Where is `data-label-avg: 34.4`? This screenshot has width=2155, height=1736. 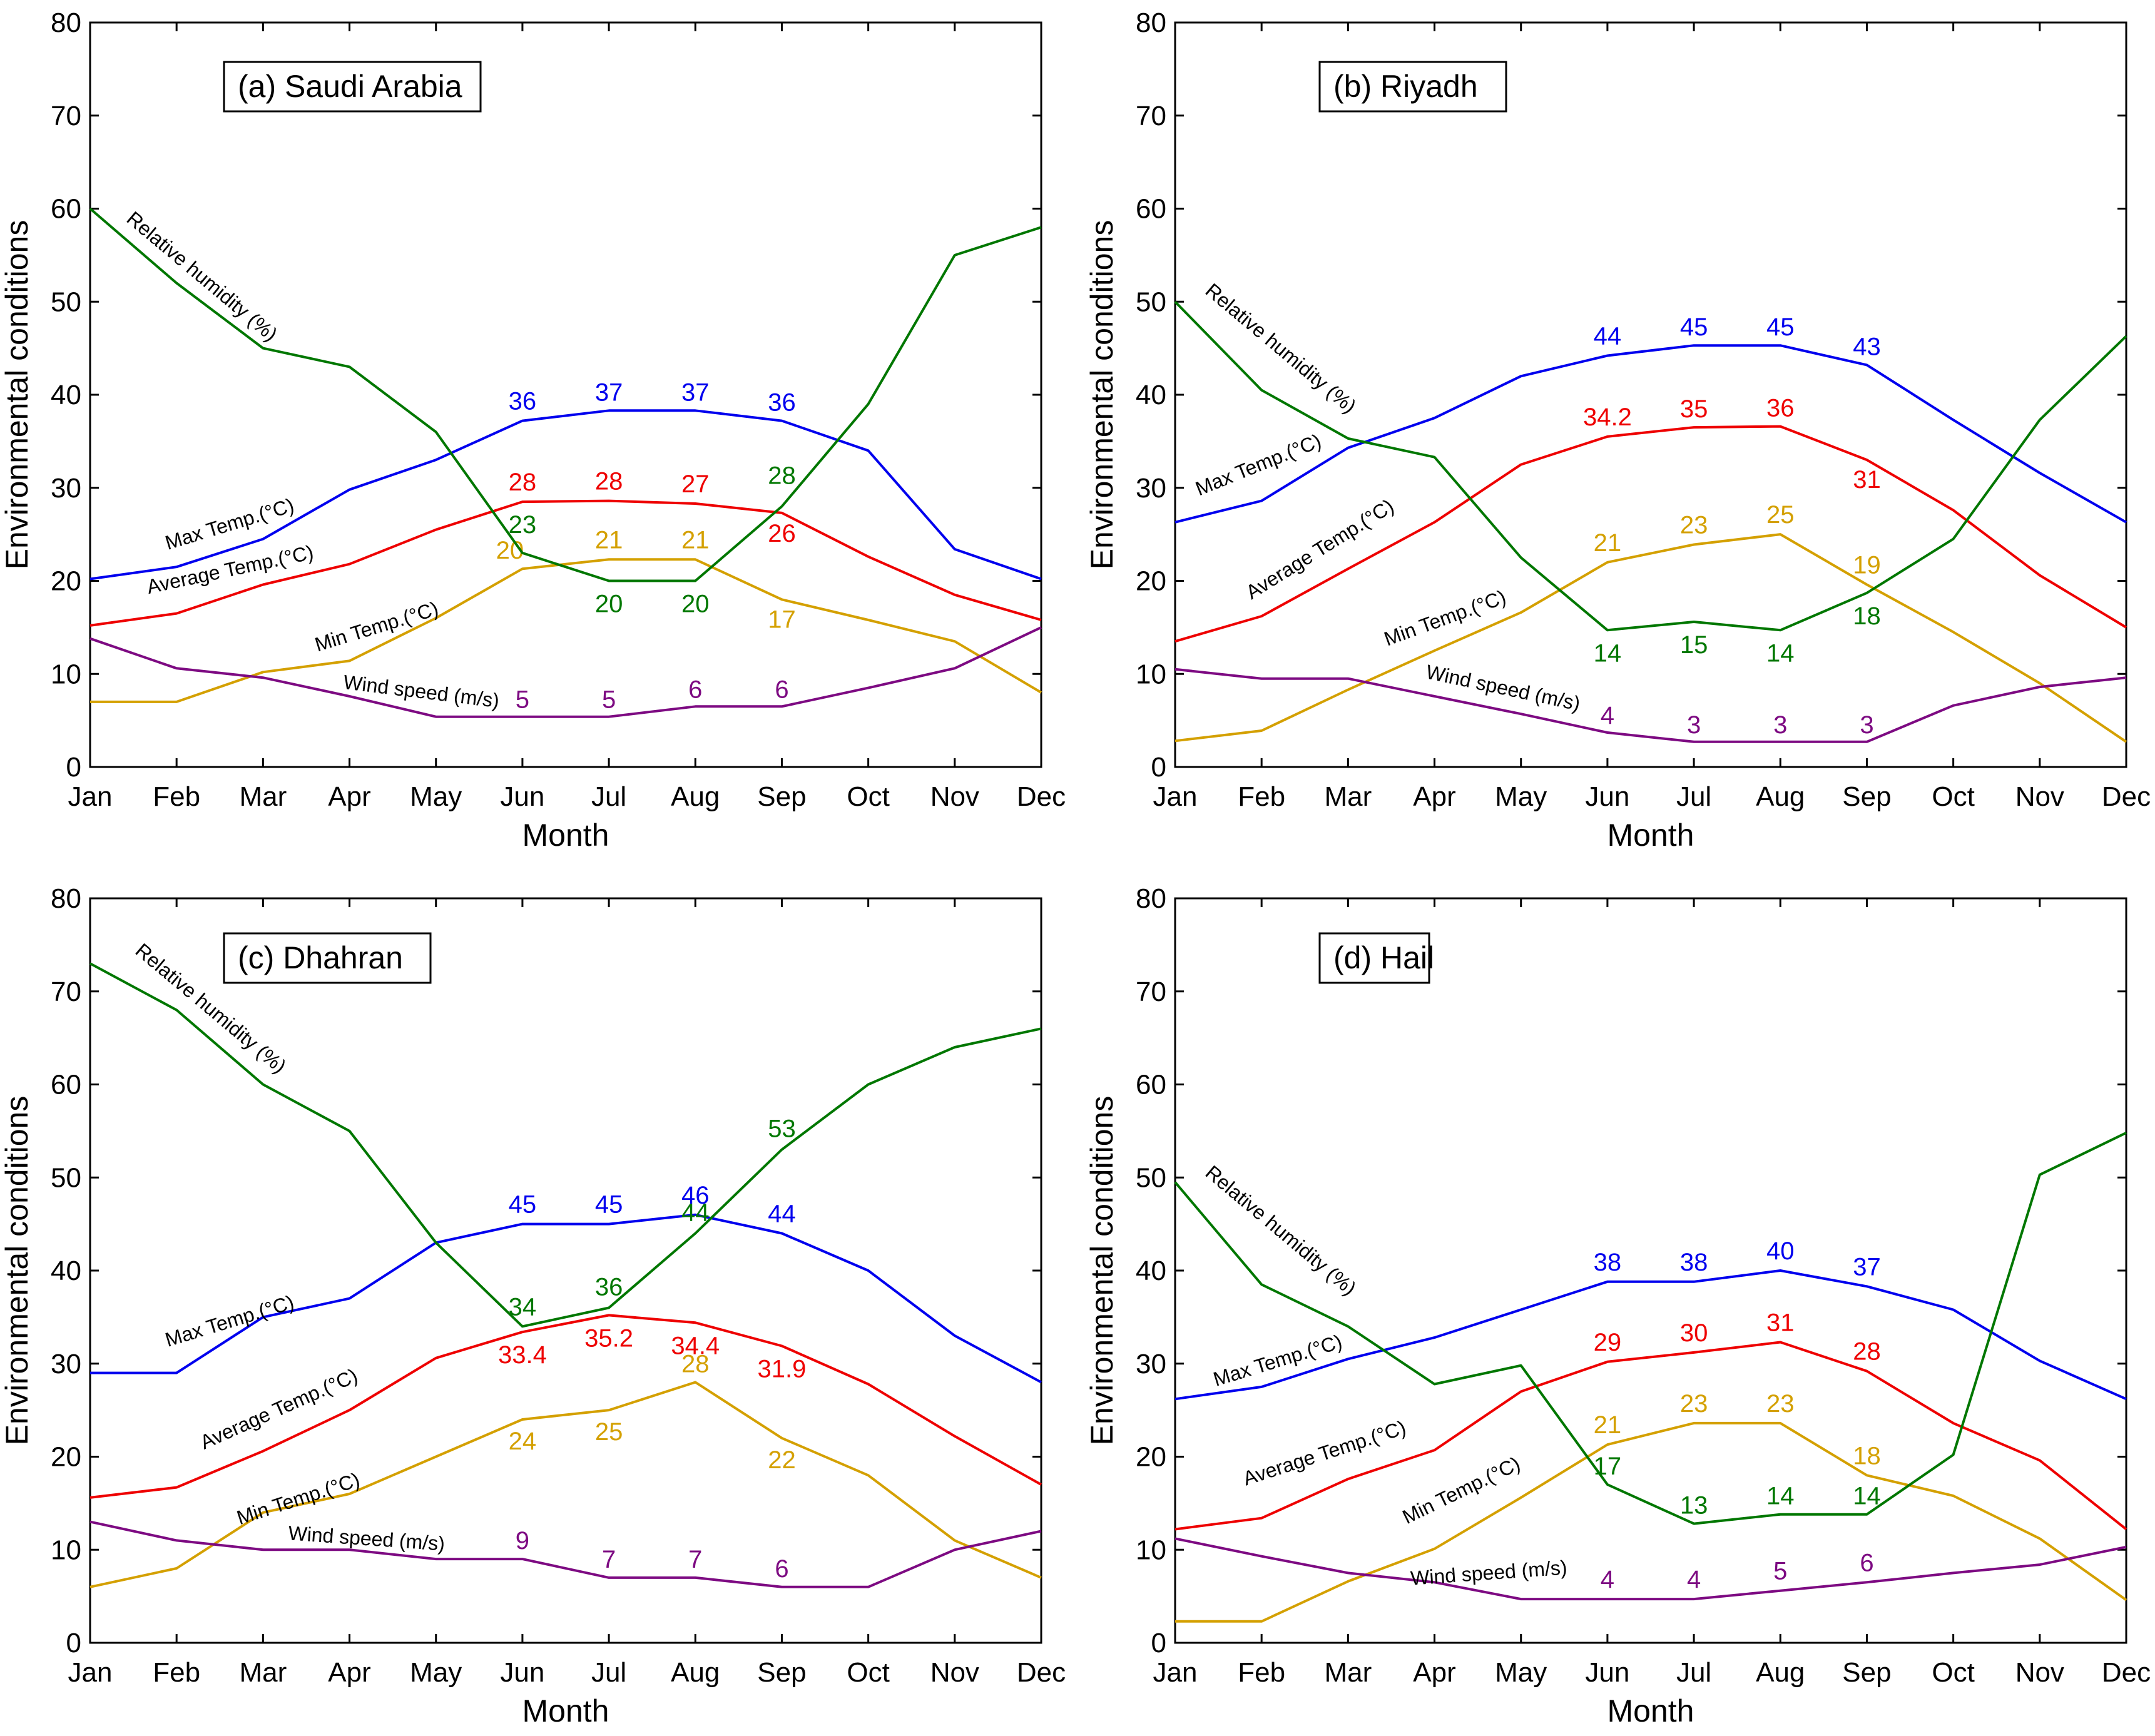 data-label-avg: 34.4 is located at coordinates (695, 1346).